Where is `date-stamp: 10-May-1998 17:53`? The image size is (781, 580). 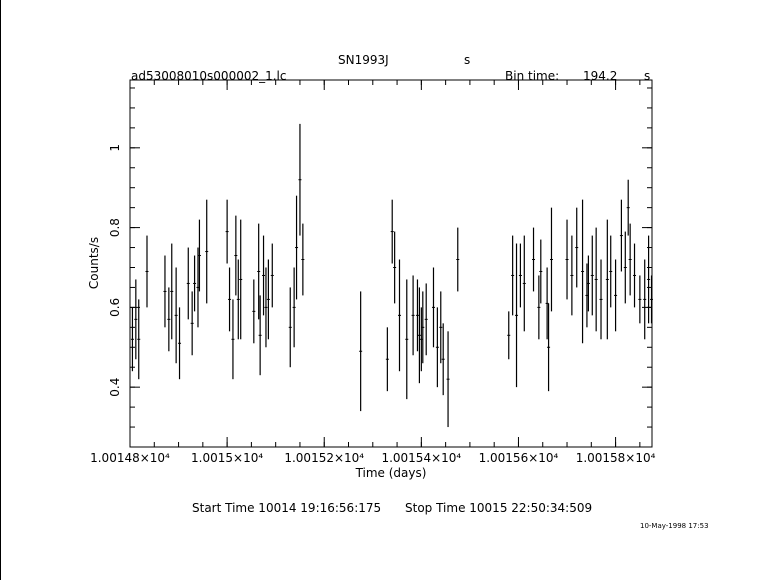
date-stamp: 10-May-1998 17:53 is located at coordinates (674, 526).